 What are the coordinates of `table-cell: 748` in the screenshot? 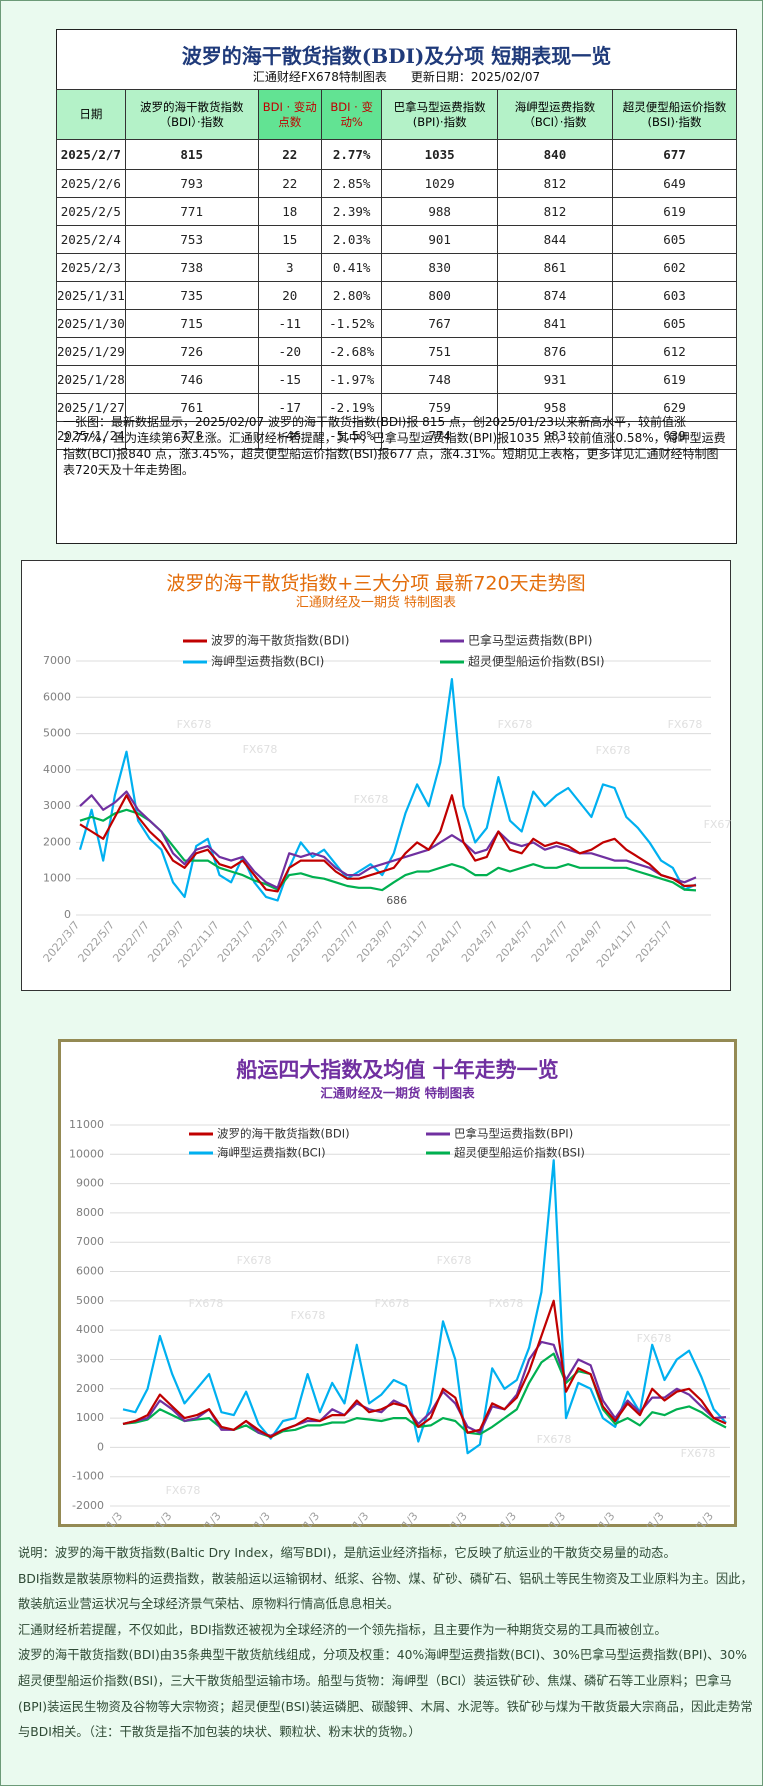 It's located at (439, 379).